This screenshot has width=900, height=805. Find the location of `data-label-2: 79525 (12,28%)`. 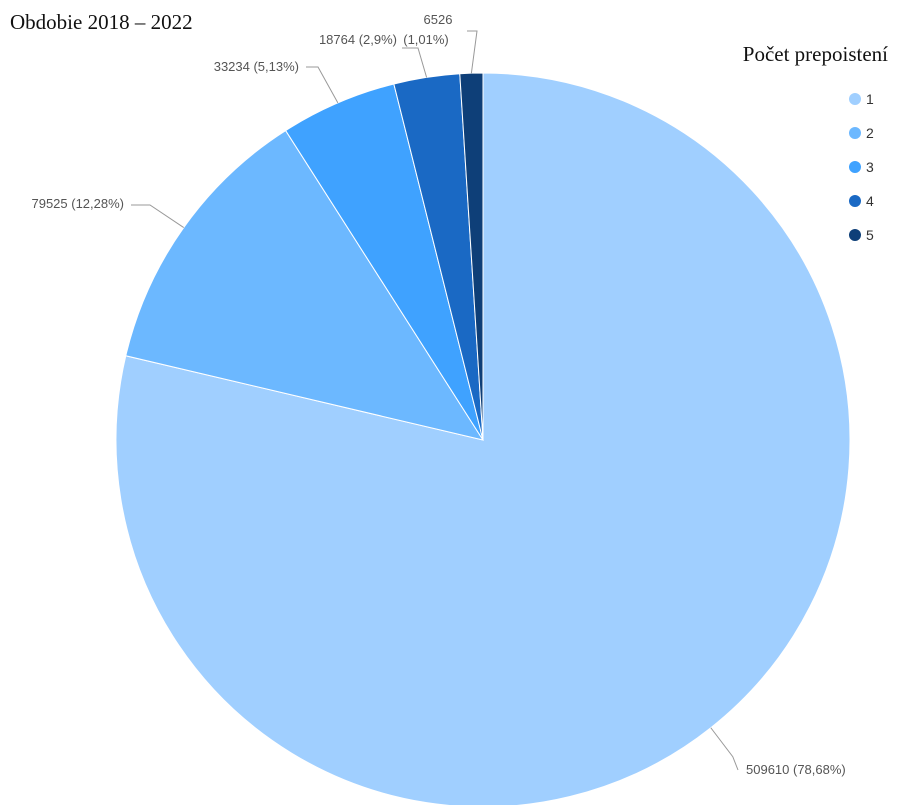

data-label-2: 79525 (12,28%) is located at coordinates (77, 203).